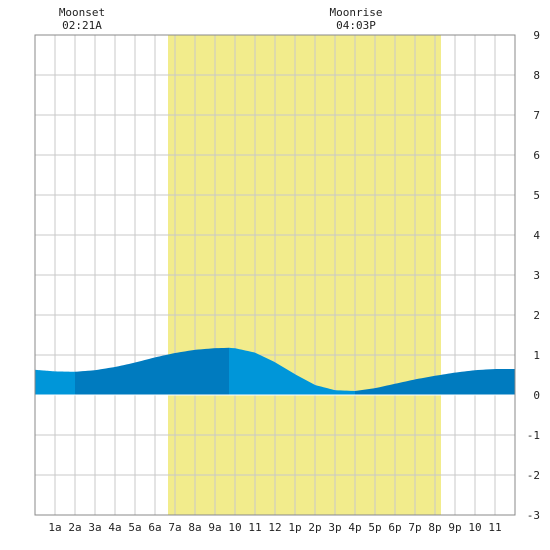  What do you see at coordinates (274, 527) in the screenshot?
I see `x-tick-label: 12` at bounding box center [274, 527].